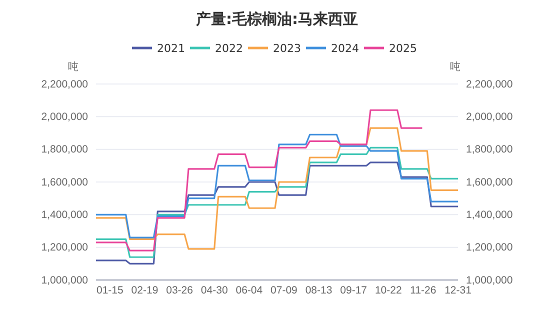  What do you see at coordinates (489, 182) in the screenshot?
I see `y2-tick-label: 1,600,000` at bounding box center [489, 182].